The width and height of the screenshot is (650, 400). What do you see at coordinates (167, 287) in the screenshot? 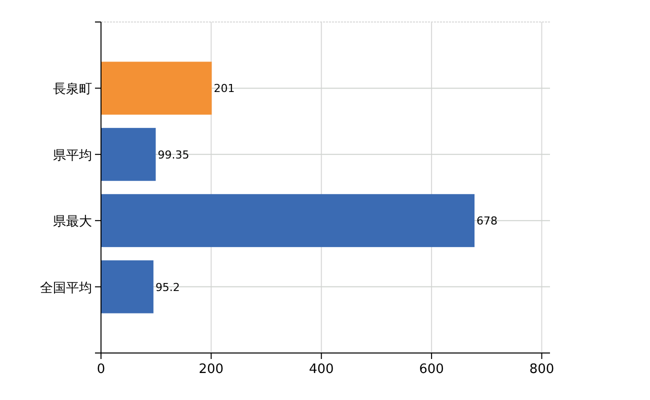
I see `data-label: 95.2` at bounding box center [167, 287].